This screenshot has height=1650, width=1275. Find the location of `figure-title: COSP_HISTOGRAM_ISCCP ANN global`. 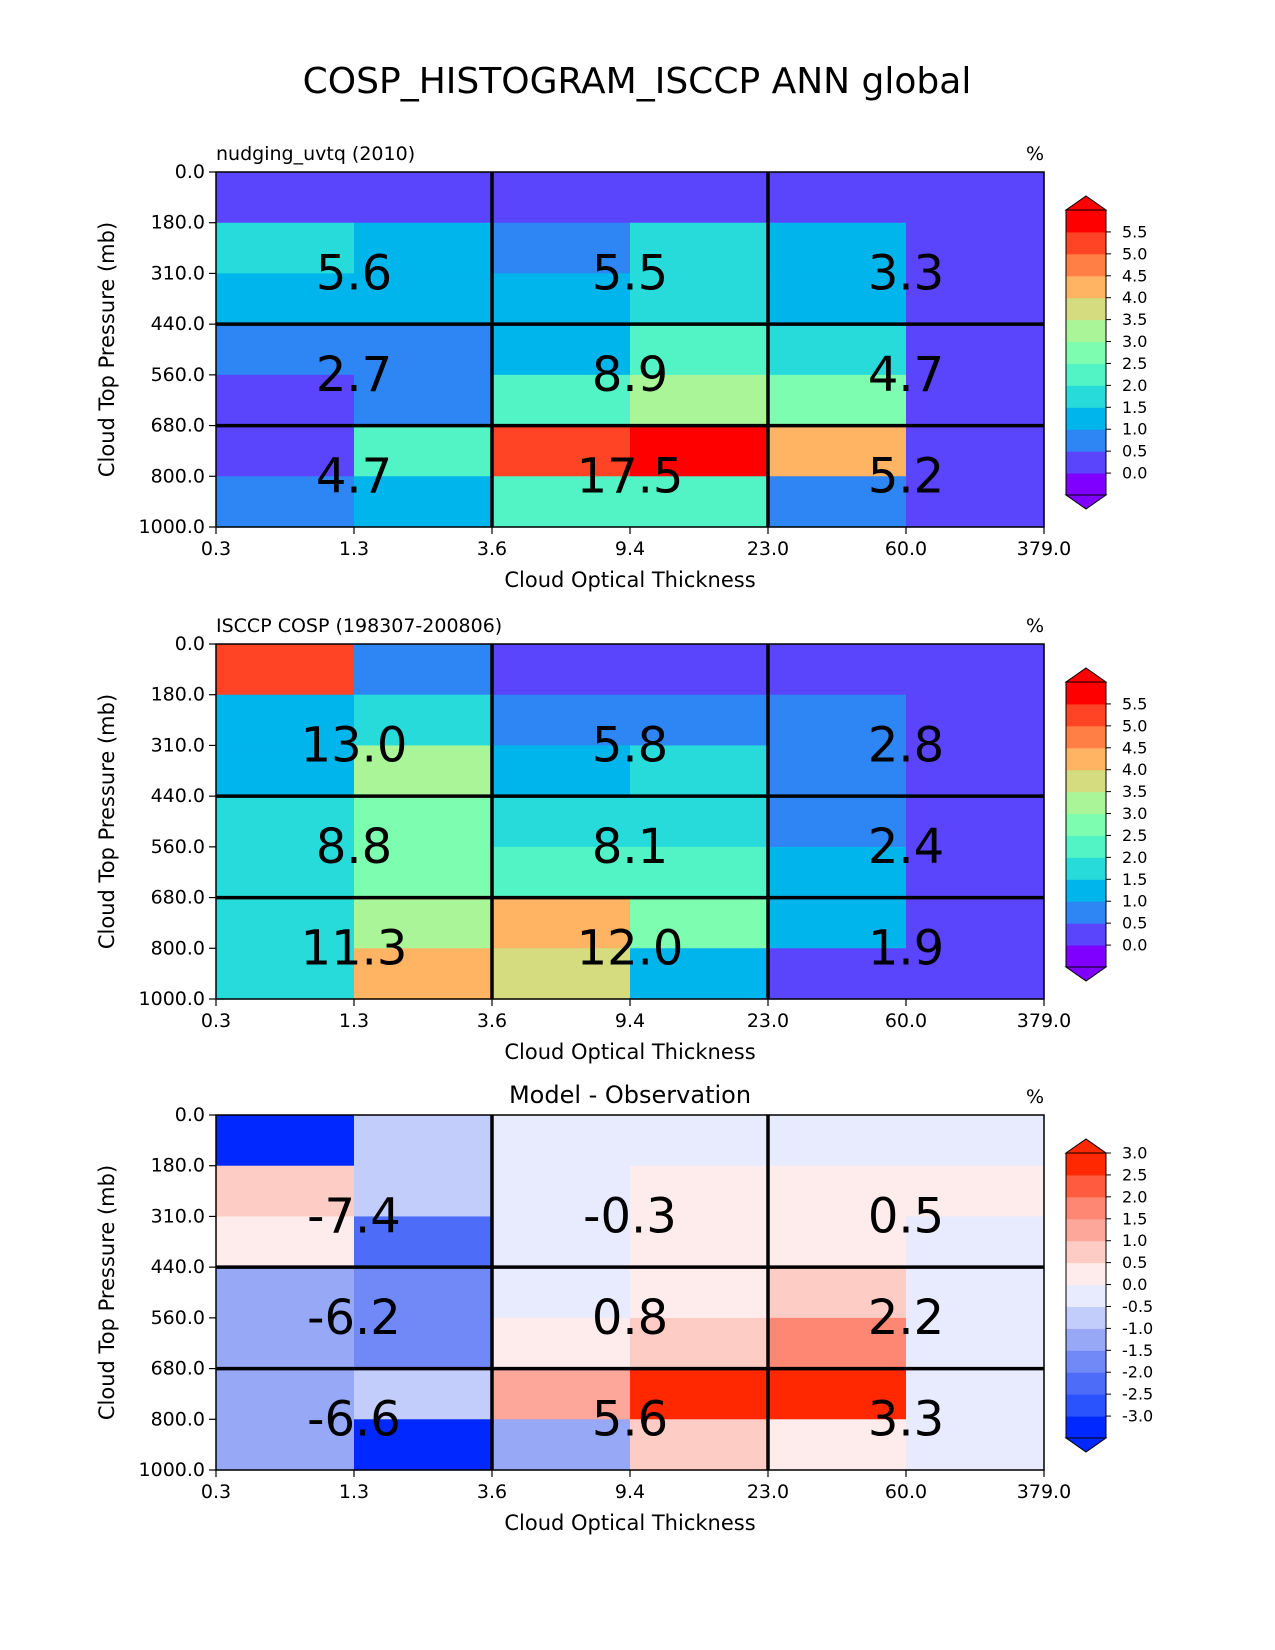

figure-title: COSP_HISTOGRAM_ISCCP ANN global is located at coordinates (637, 81).